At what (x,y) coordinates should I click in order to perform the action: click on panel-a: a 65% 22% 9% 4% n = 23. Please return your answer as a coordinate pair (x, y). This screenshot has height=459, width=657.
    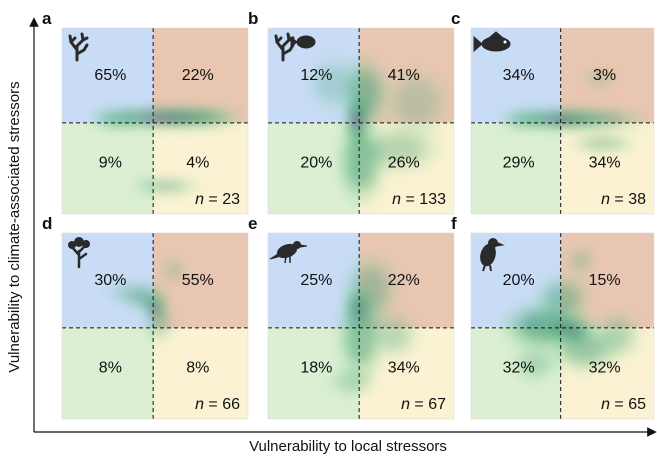
    Looking at the image, I should click on (145, 112).